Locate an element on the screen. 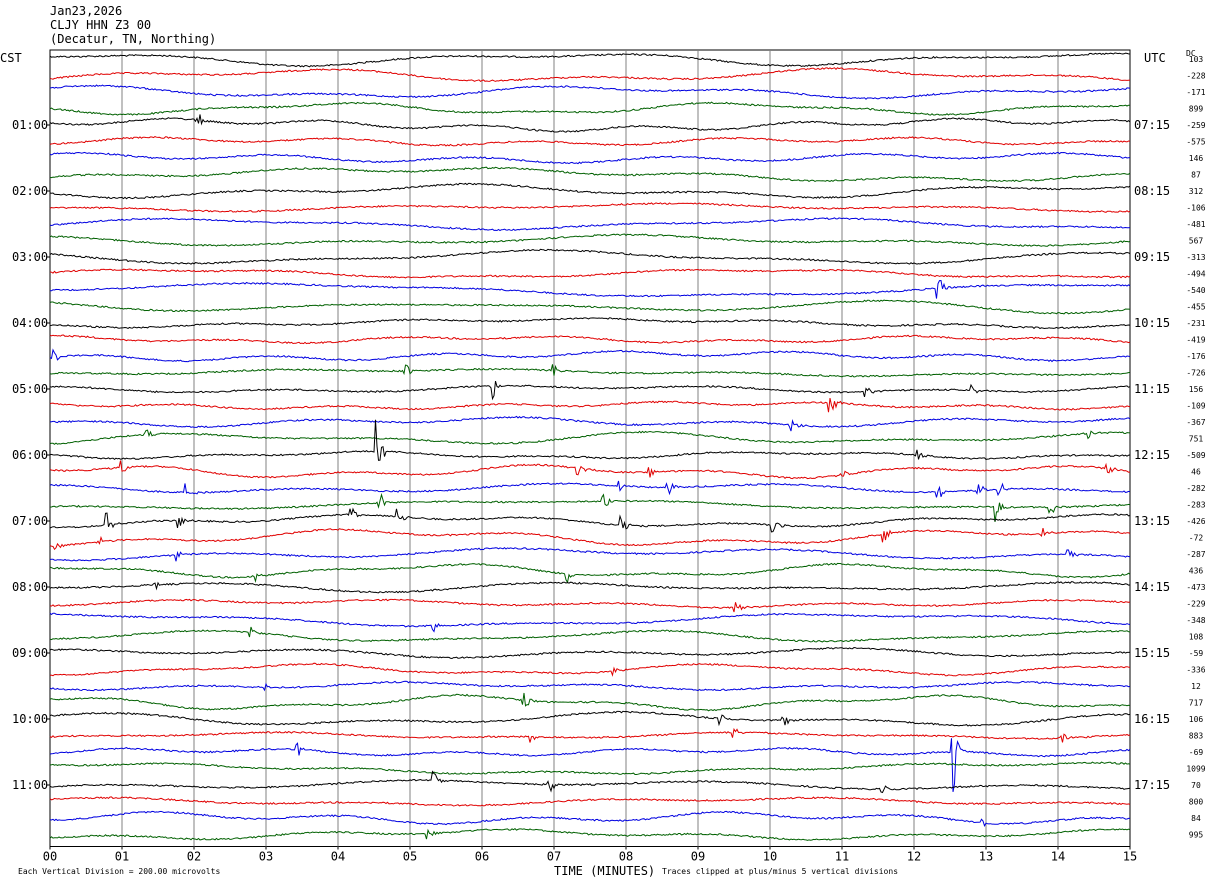 The image size is (1210, 886). header-station: CLJY HHN Z3 00 is located at coordinates (101, 25).